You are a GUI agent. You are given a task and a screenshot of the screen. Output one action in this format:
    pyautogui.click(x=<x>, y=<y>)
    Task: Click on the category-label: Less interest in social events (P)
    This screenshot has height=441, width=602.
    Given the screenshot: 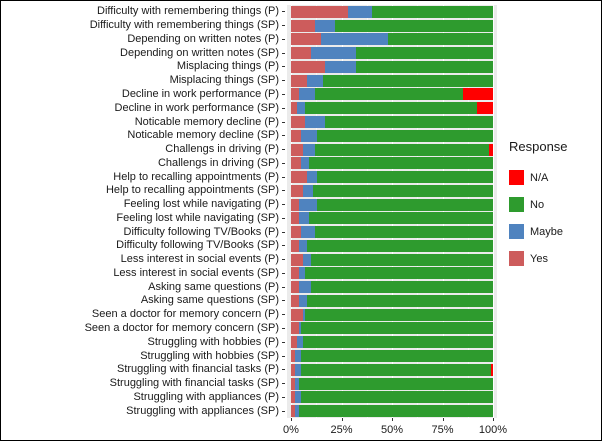 What is the action you would take?
    pyautogui.click(x=199, y=259)
    